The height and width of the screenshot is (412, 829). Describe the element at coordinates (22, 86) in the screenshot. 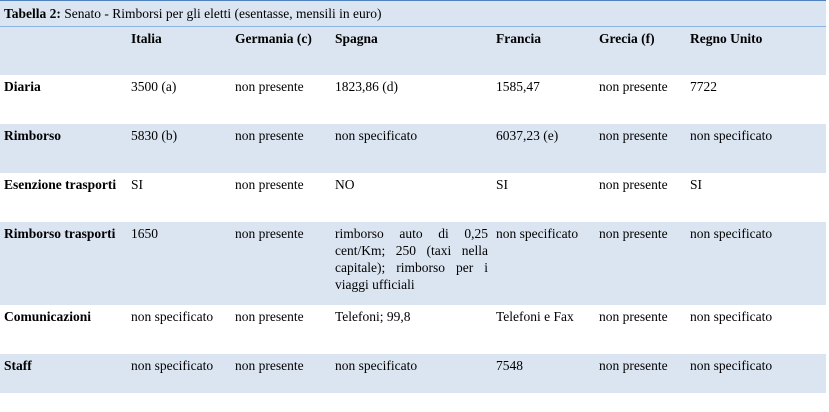

I see `row-label: Diaria` at that location.